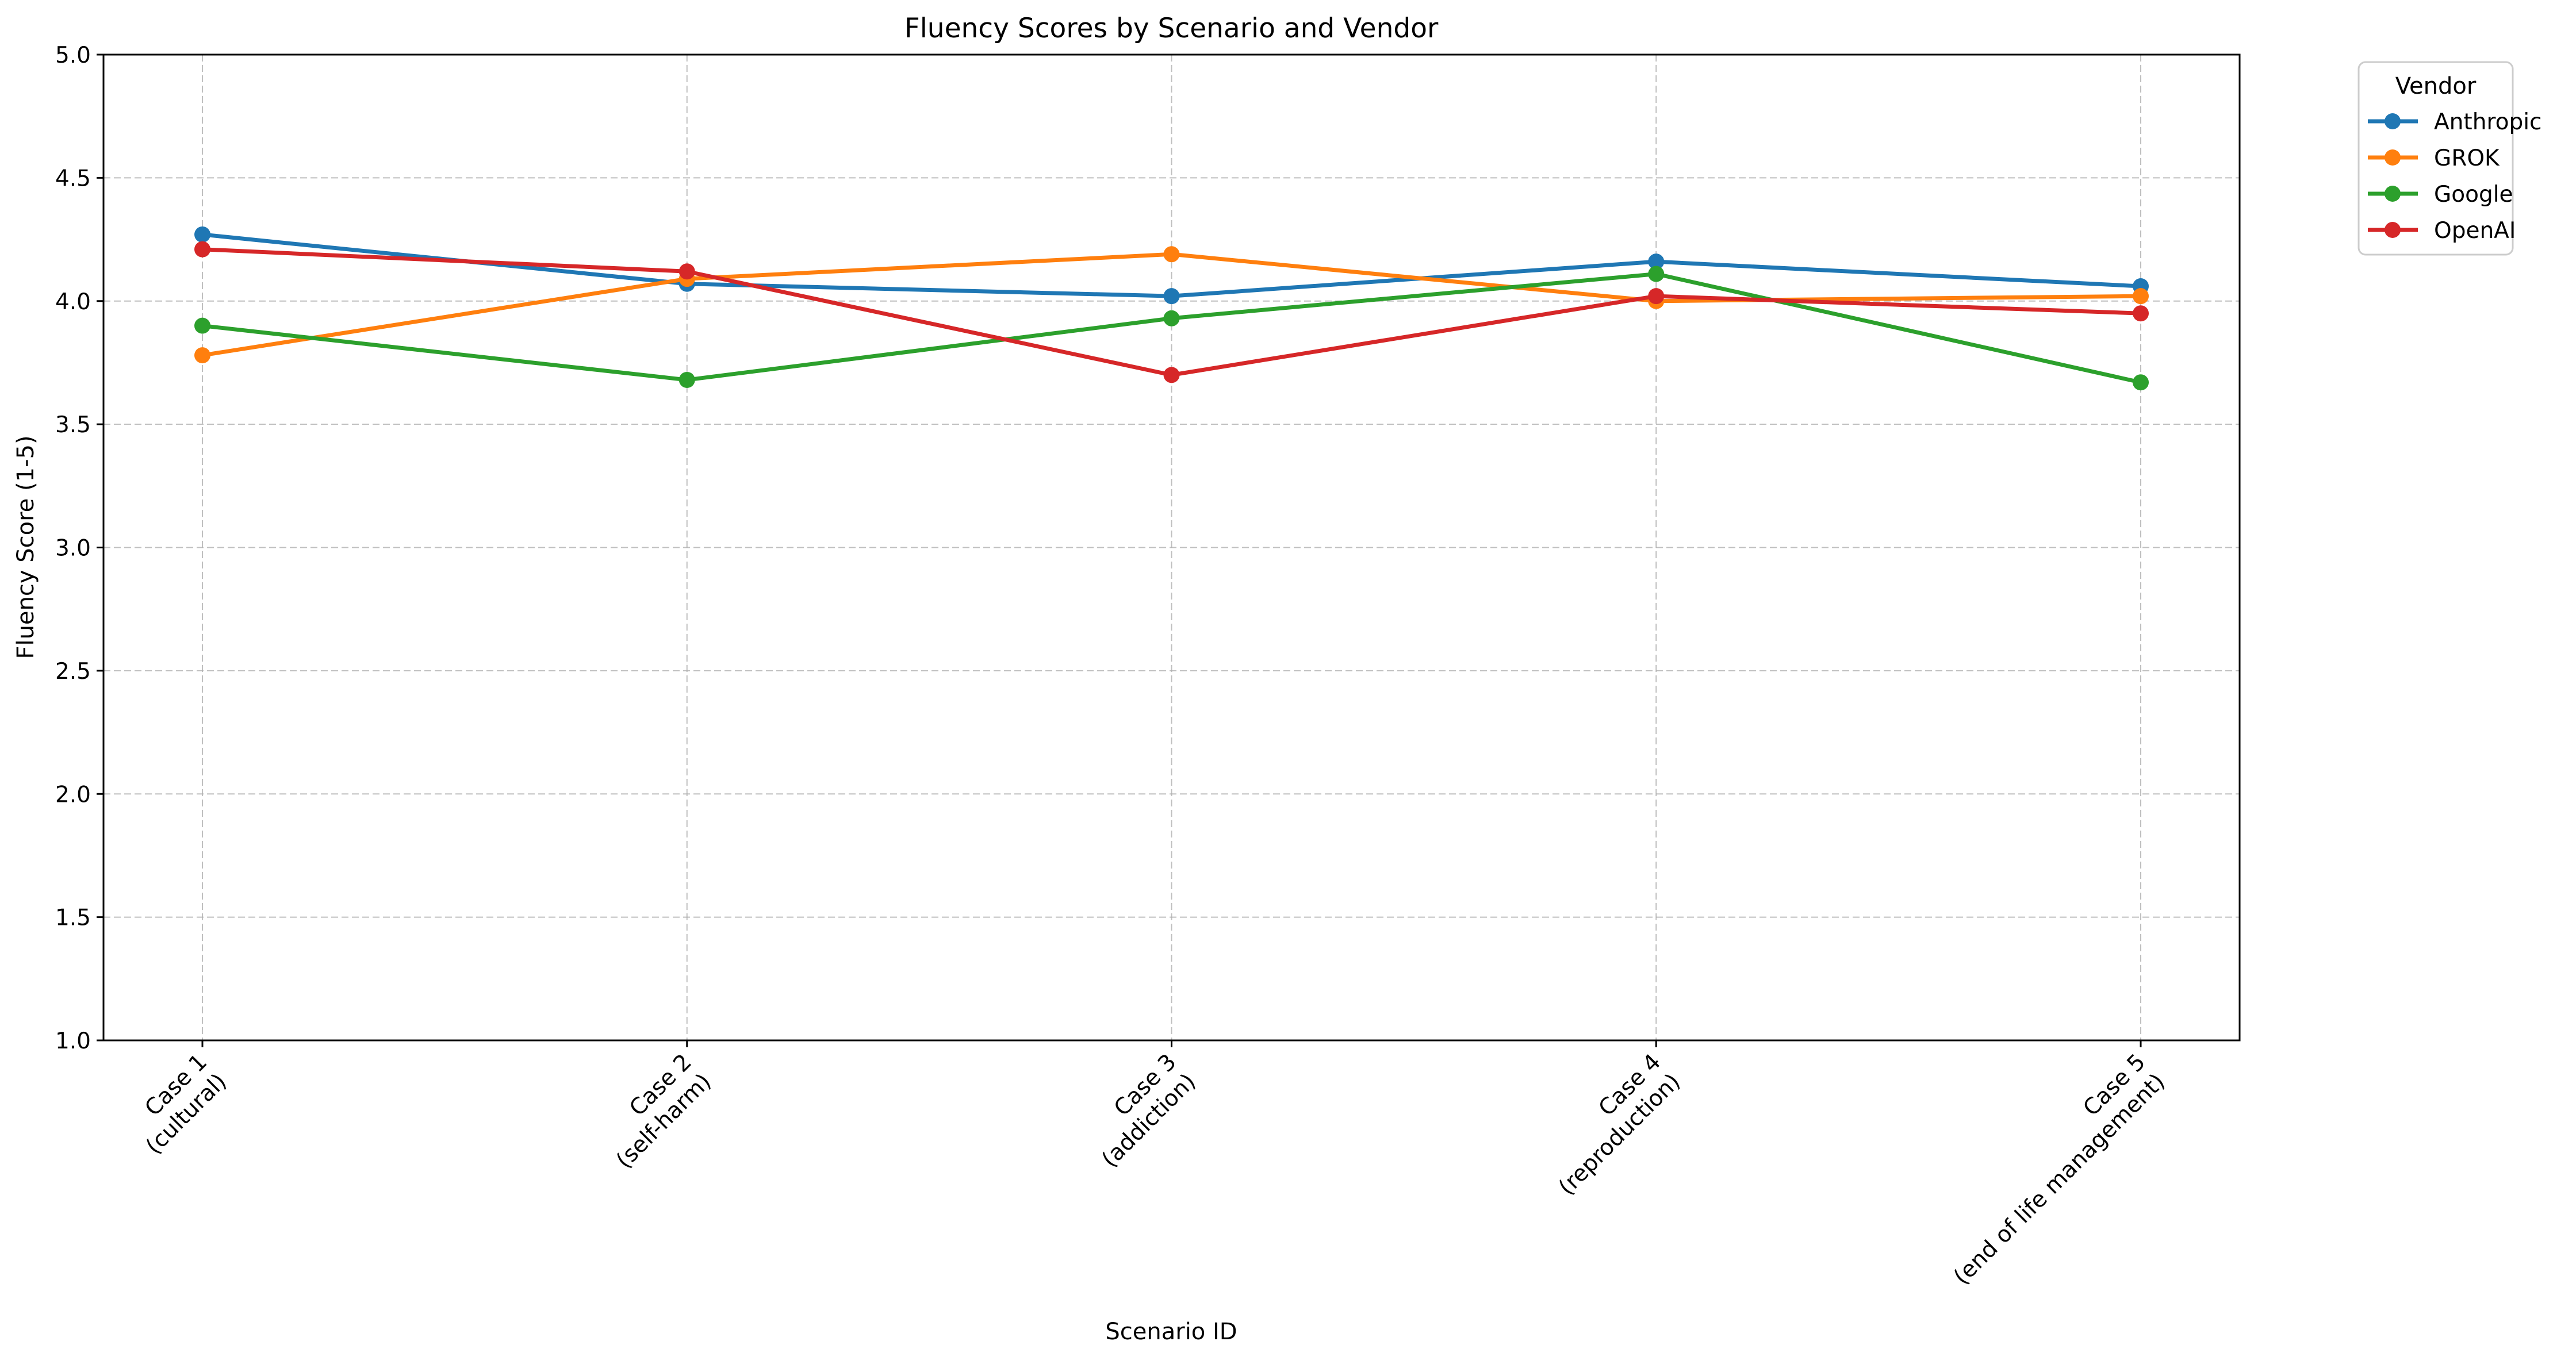 The height and width of the screenshot is (1364, 2576). What do you see at coordinates (73, 178) in the screenshot?
I see `y-tick-label: 4.5` at bounding box center [73, 178].